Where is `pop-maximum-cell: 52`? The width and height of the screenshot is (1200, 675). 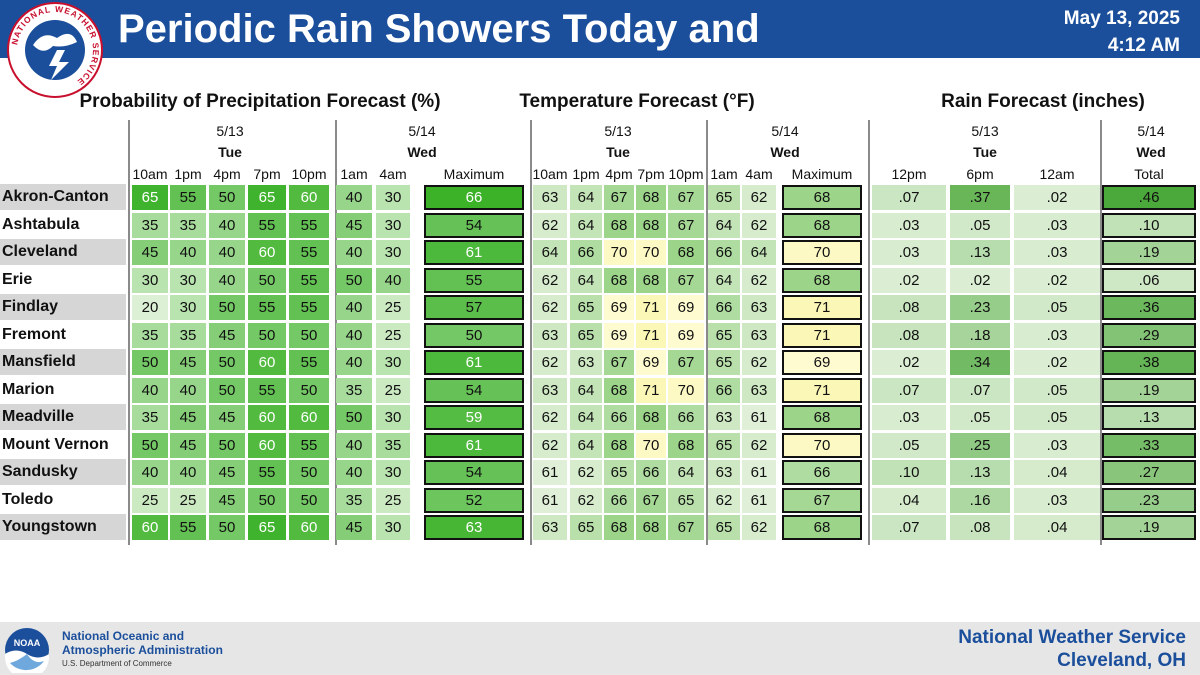
pop-maximum-cell: 52 is located at coordinates (474, 500).